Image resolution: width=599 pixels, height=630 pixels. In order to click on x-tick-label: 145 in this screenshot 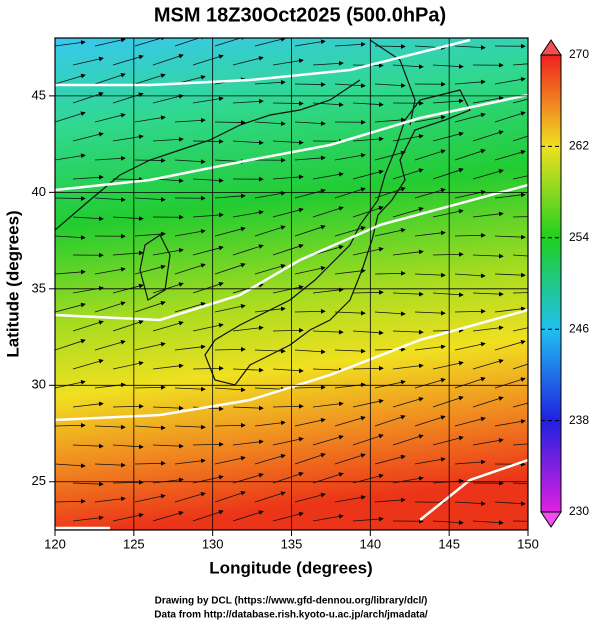, I will do `click(449, 543)`.